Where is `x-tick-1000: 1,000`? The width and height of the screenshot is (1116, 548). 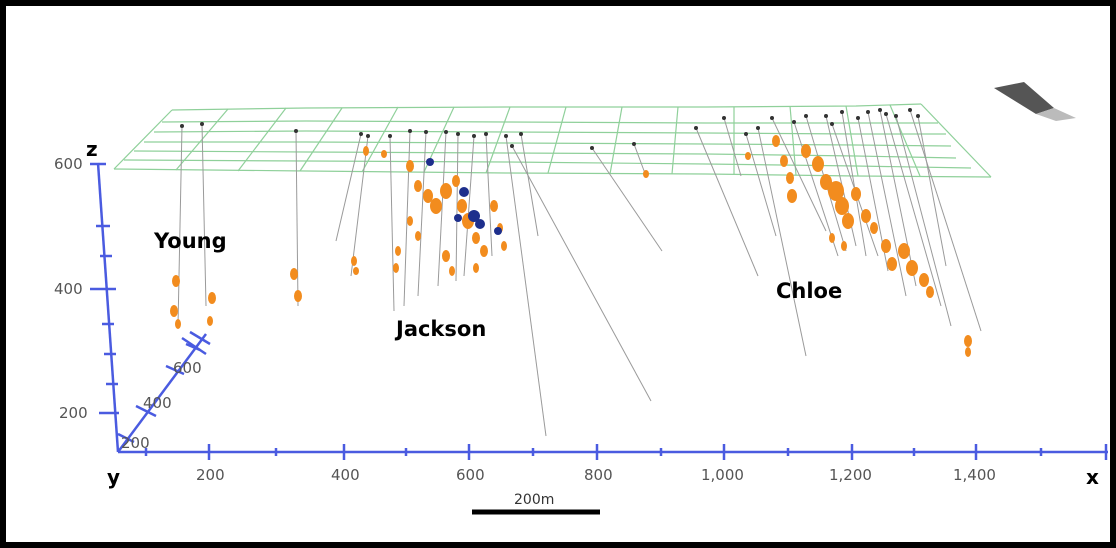 x-tick-1000: 1,000 is located at coordinates (722, 475).